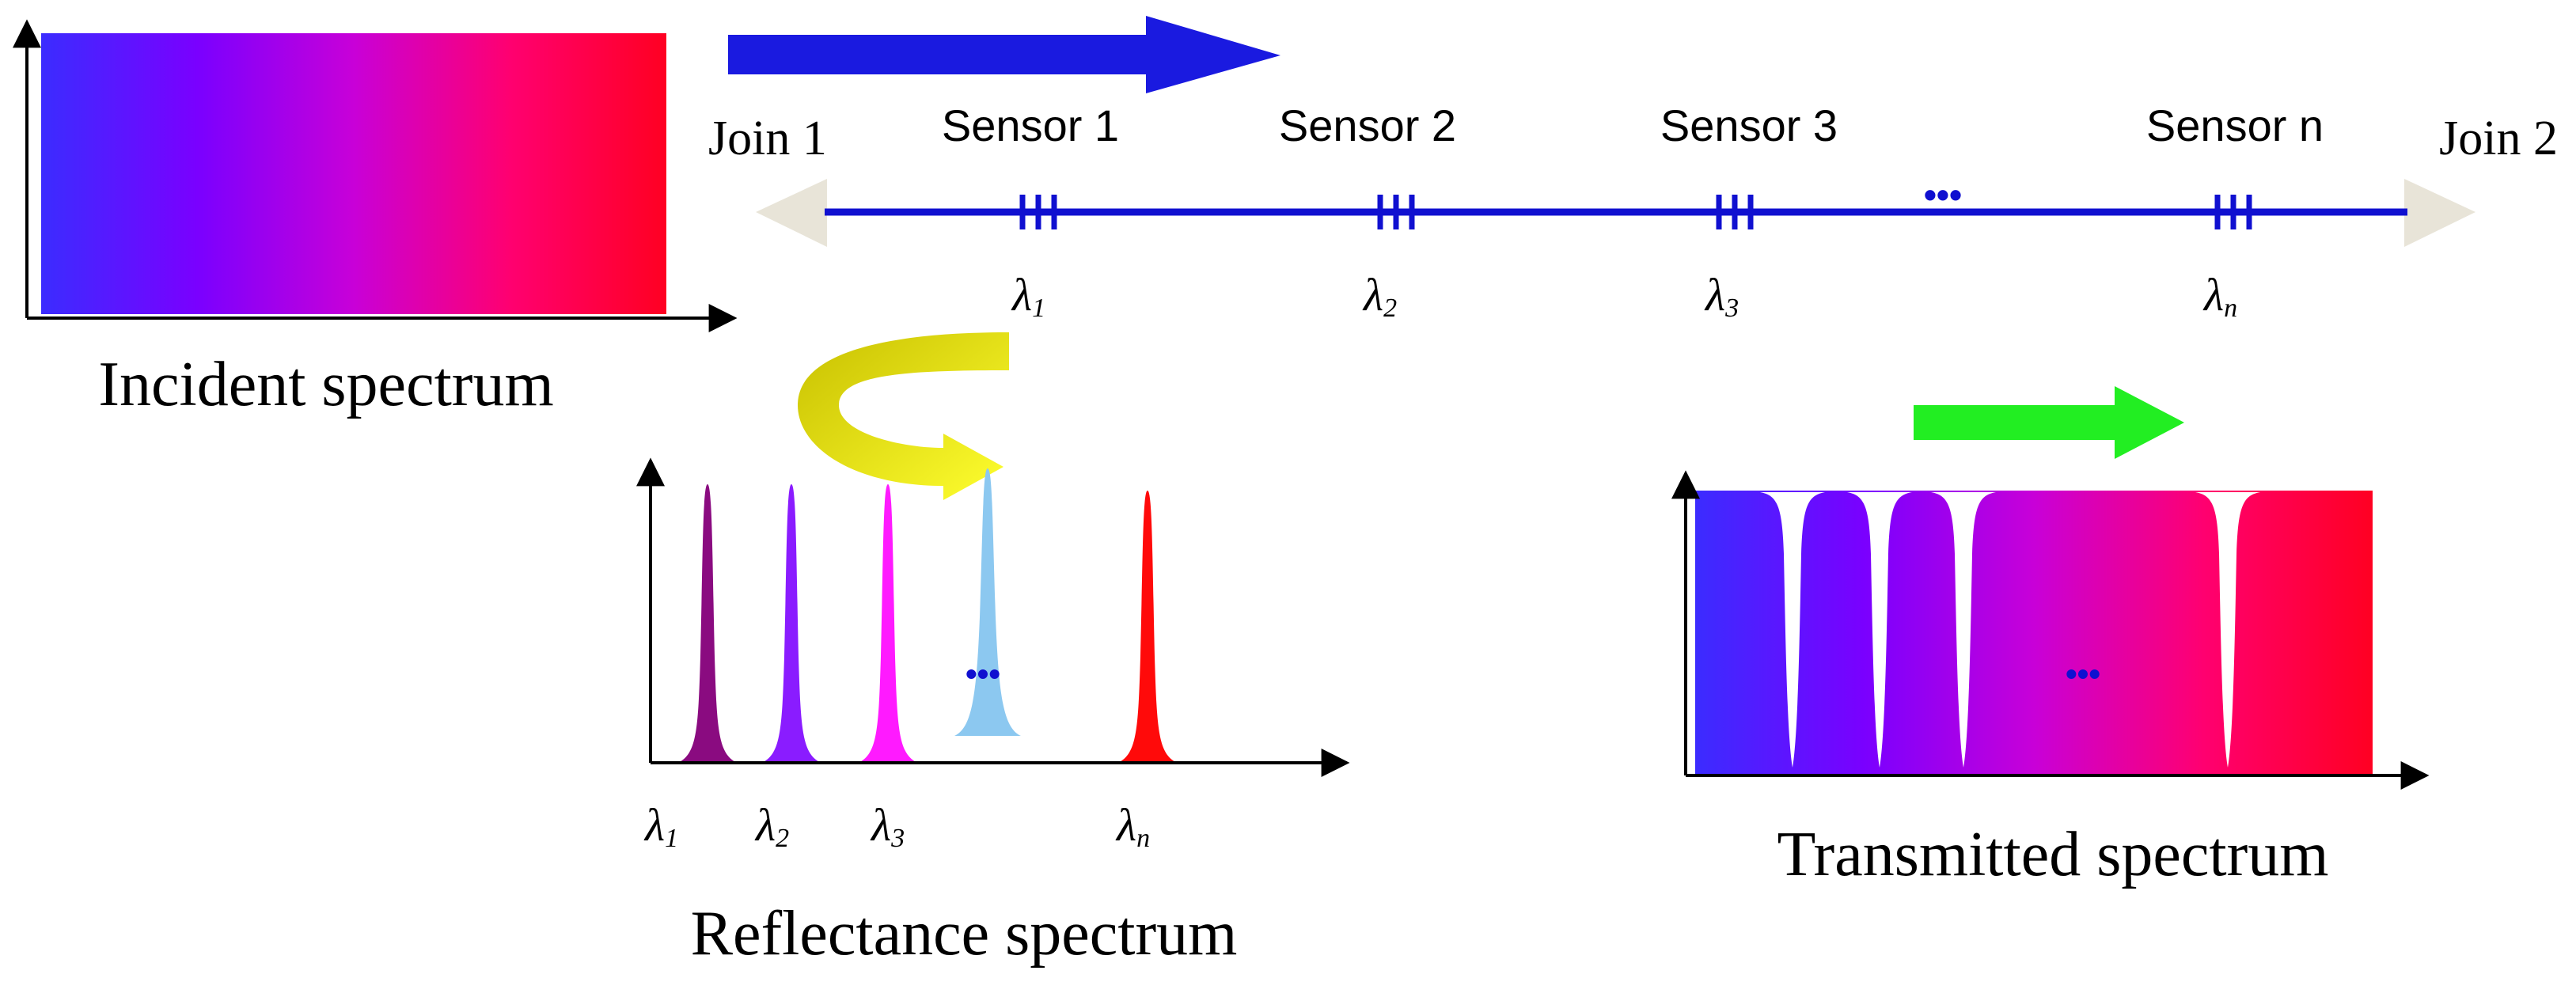 This screenshot has height=997, width=2576. I want to click on sensor-n-wavelength: λn, so click(2219, 296).